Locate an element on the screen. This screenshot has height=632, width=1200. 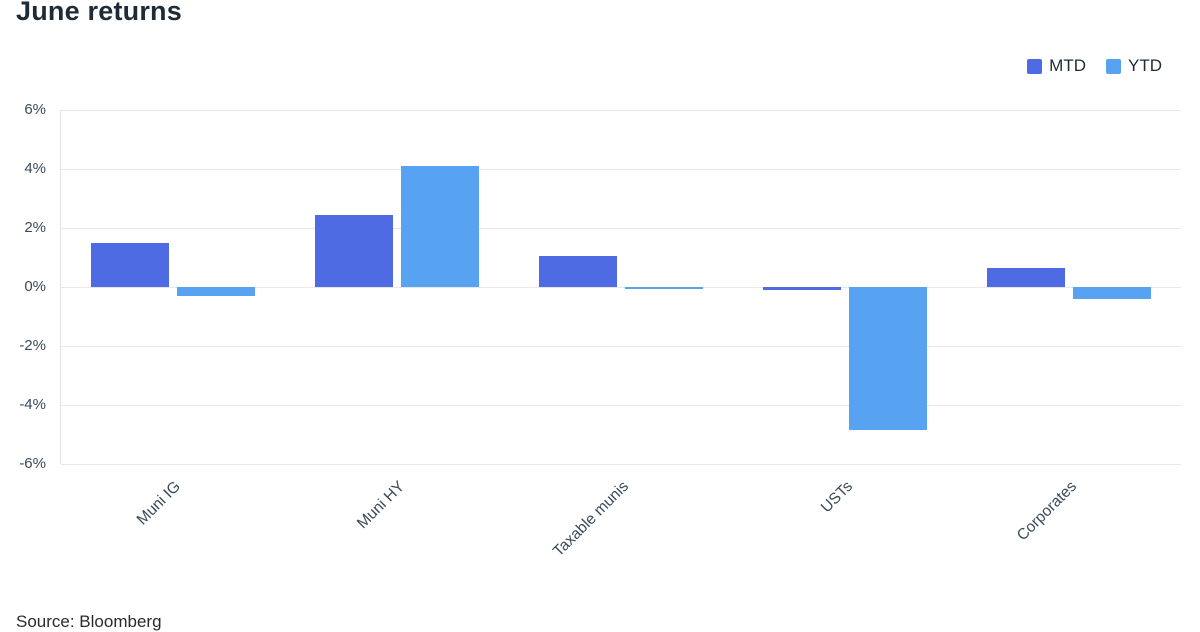
y-tick-label: 0% is located at coordinates (35, 286).